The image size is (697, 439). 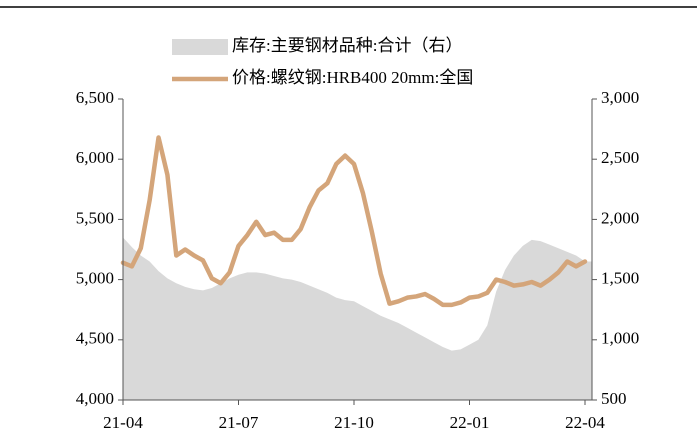 What do you see at coordinates (585, 422) in the screenshot?
I see `x-tick-label: 22-04` at bounding box center [585, 422].